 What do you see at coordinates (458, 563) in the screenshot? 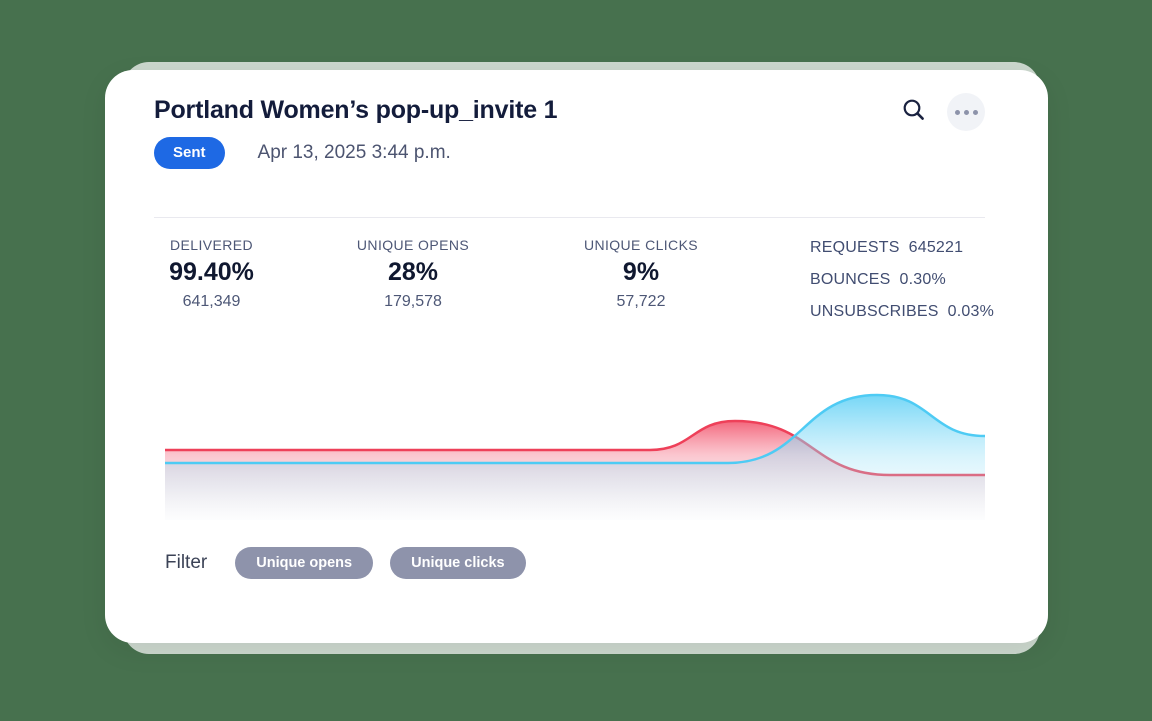
I see `filter-pill-unique-clicks: Unique clicks` at bounding box center [458, 563].